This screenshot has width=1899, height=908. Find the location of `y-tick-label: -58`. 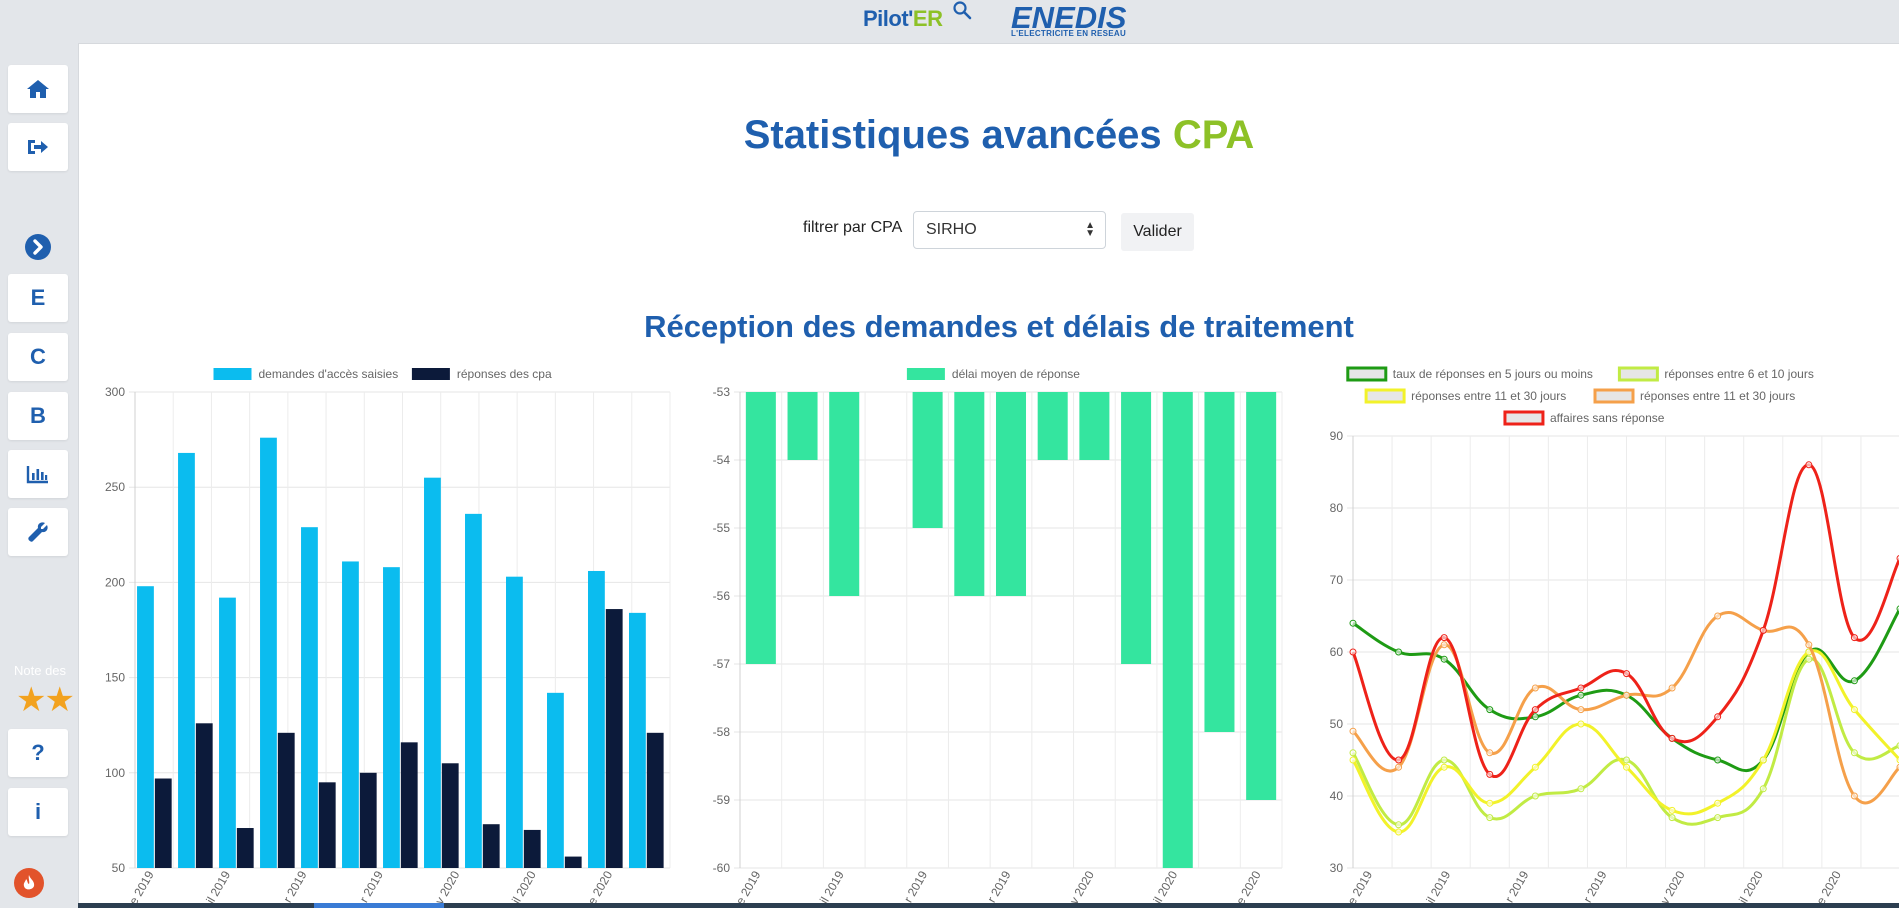

y-tick-label: -58 is located at coordinates (722, 732).